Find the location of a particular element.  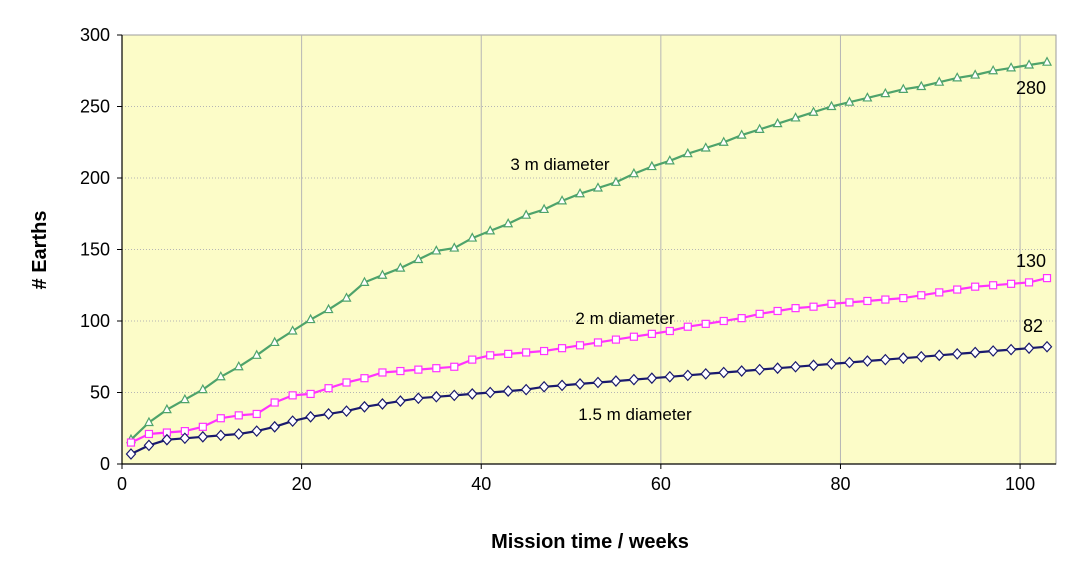

series-end-value-label: 130 is located at coordinates (1031, 261).